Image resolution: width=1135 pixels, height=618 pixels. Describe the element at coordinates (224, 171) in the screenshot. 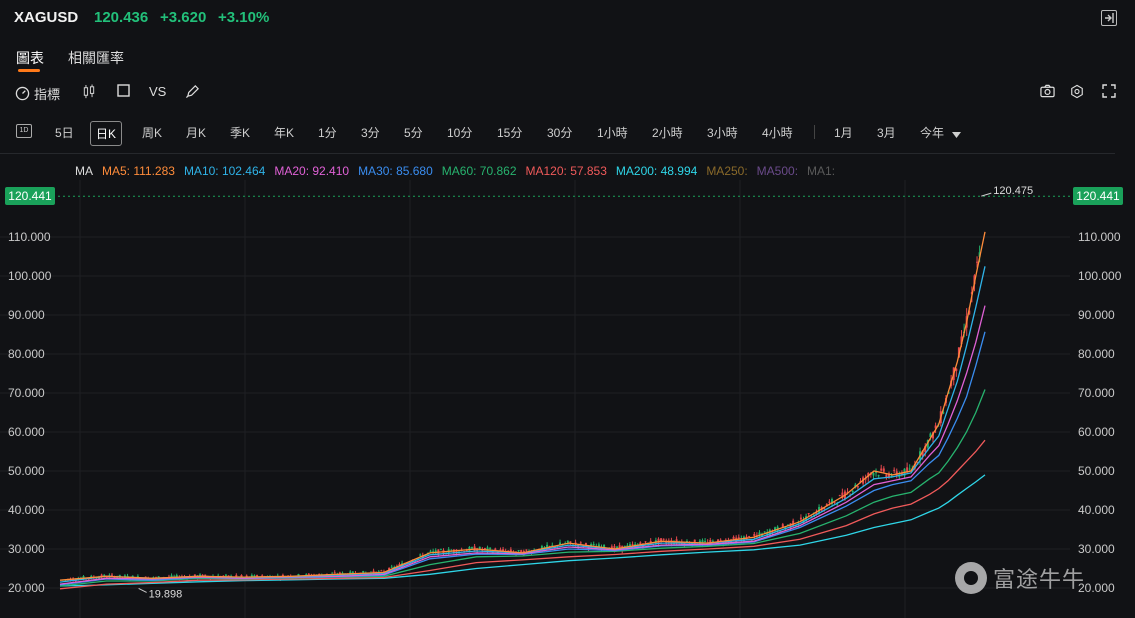

I see `ma10-value: MA10: 102.464` at that location.